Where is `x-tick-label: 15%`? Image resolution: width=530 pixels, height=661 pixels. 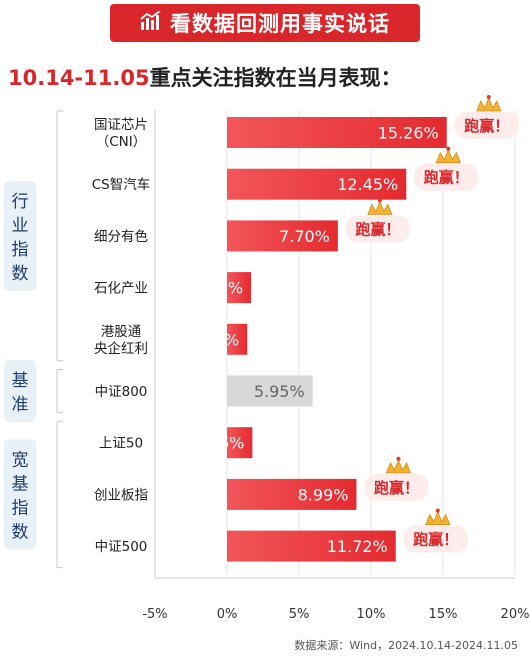
x-tick-label: 15% is located at coordinates (443, 614).